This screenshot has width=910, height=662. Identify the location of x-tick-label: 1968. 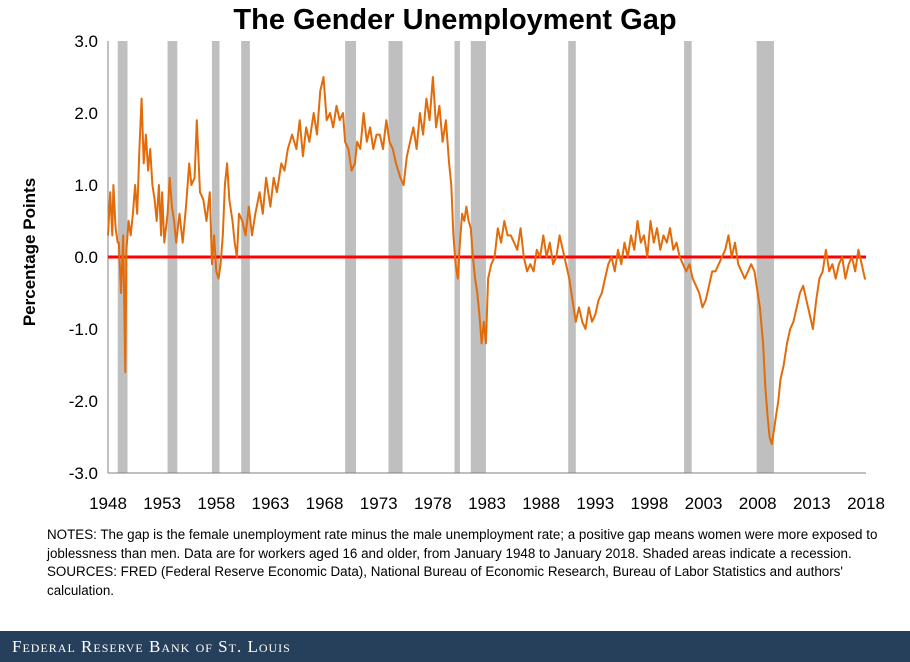
(325, 503).